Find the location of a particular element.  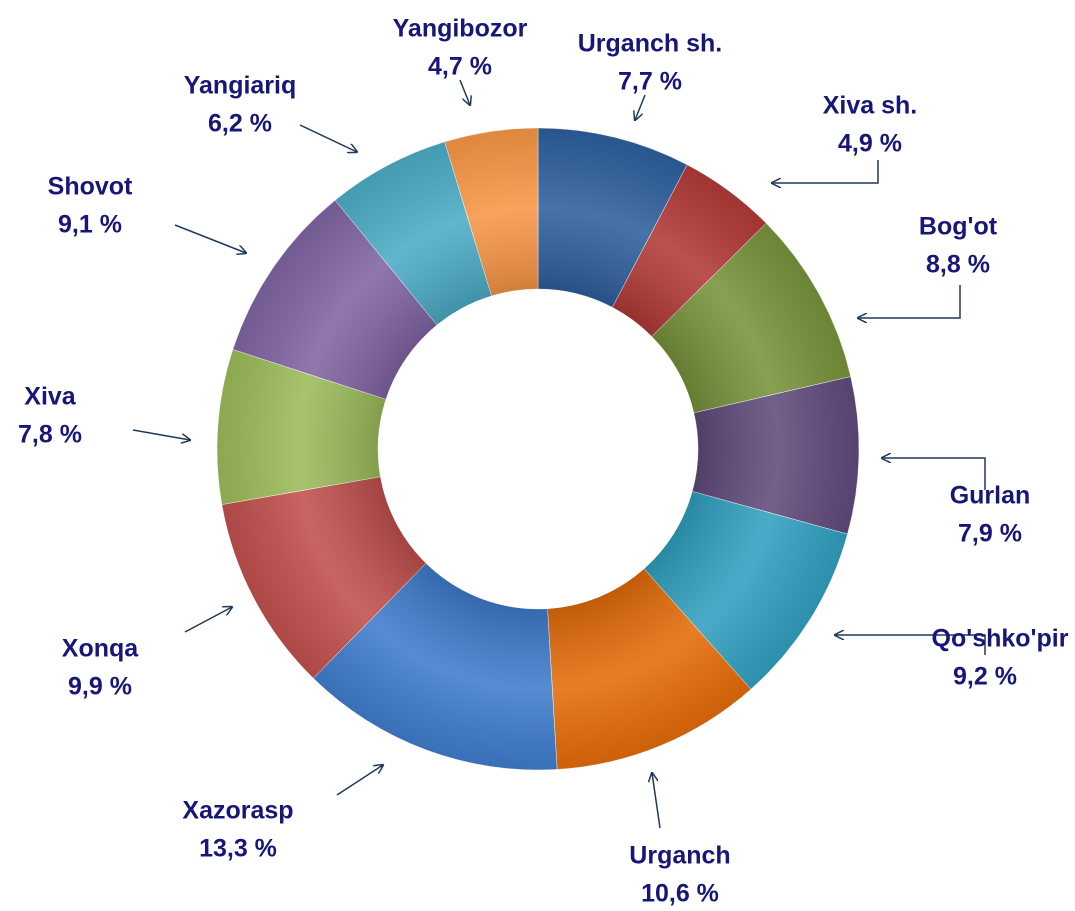

slice-value-label: 4,9 % is located at coordinates (870, 144).